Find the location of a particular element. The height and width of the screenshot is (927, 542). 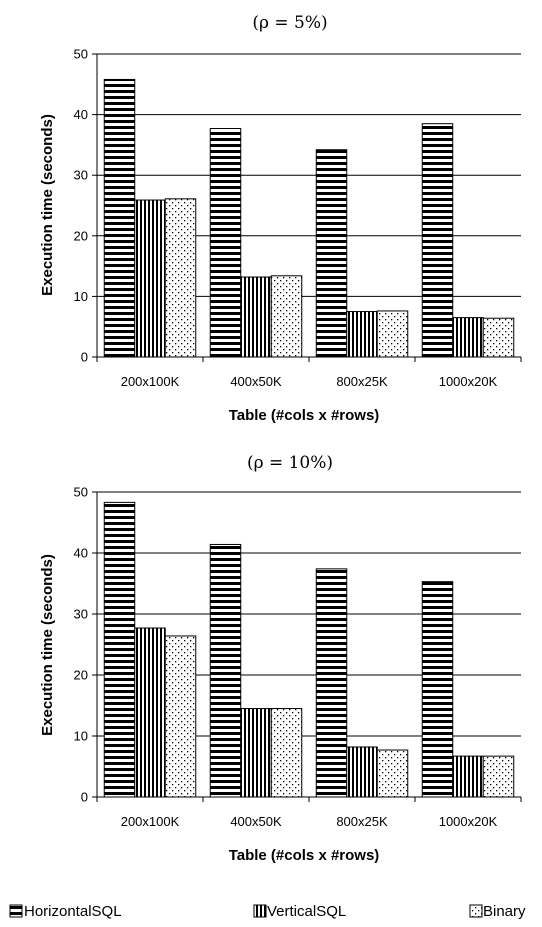

chart-title: (ρ = 10%) is located at coordinates (290, 463).